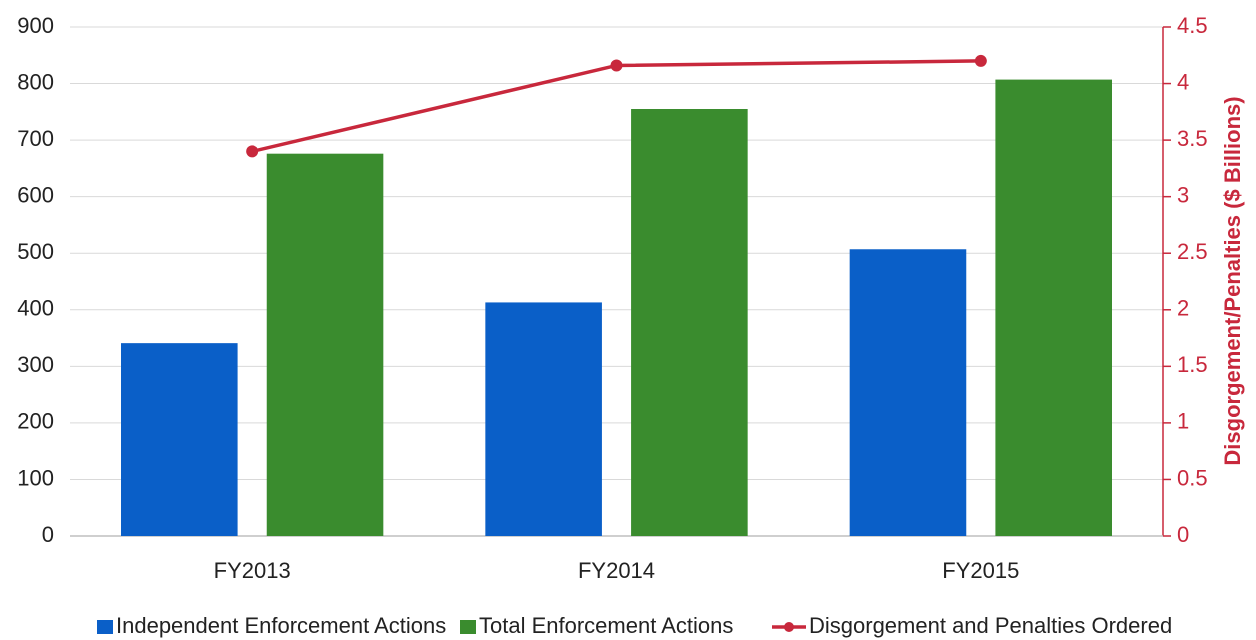  Describe the element at coordinates (48, 534) in the screenshot. I see `y-tick-label: 0` at that location.